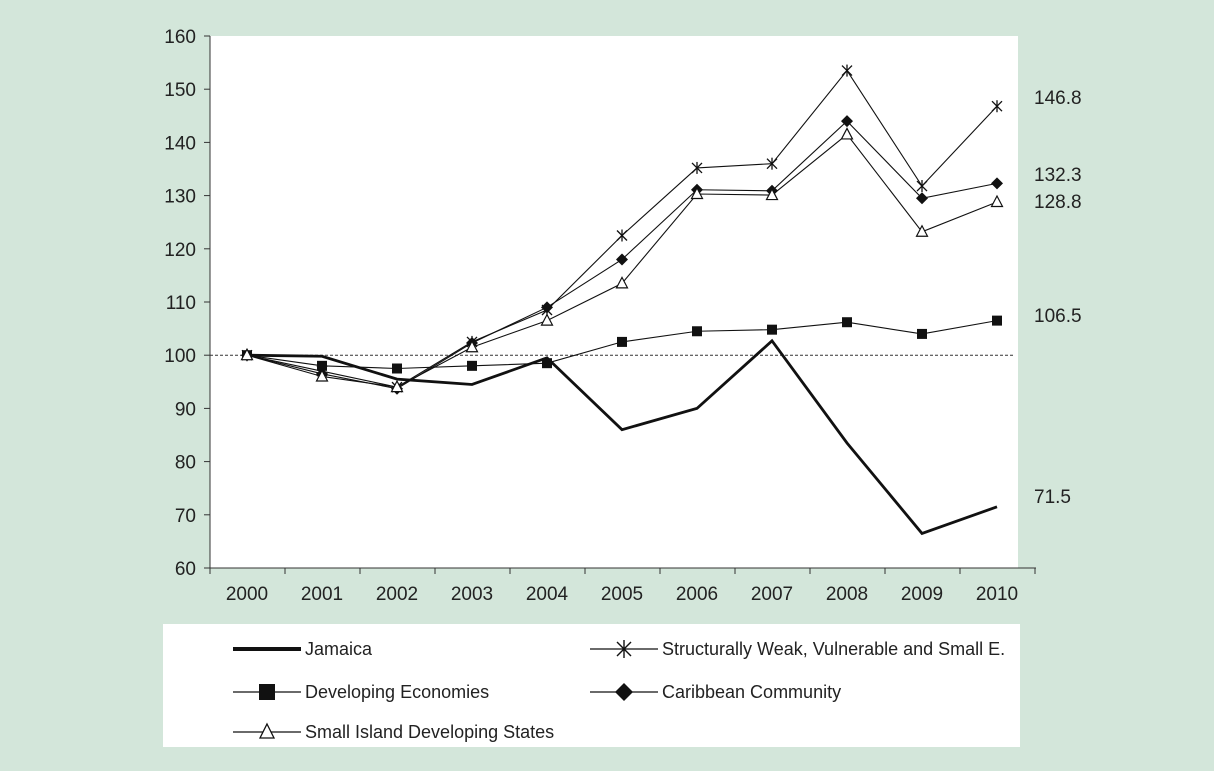  Describe the element at coordinates (180, 356) in the screenshot. I see `y-tick-label: 100` at that location.